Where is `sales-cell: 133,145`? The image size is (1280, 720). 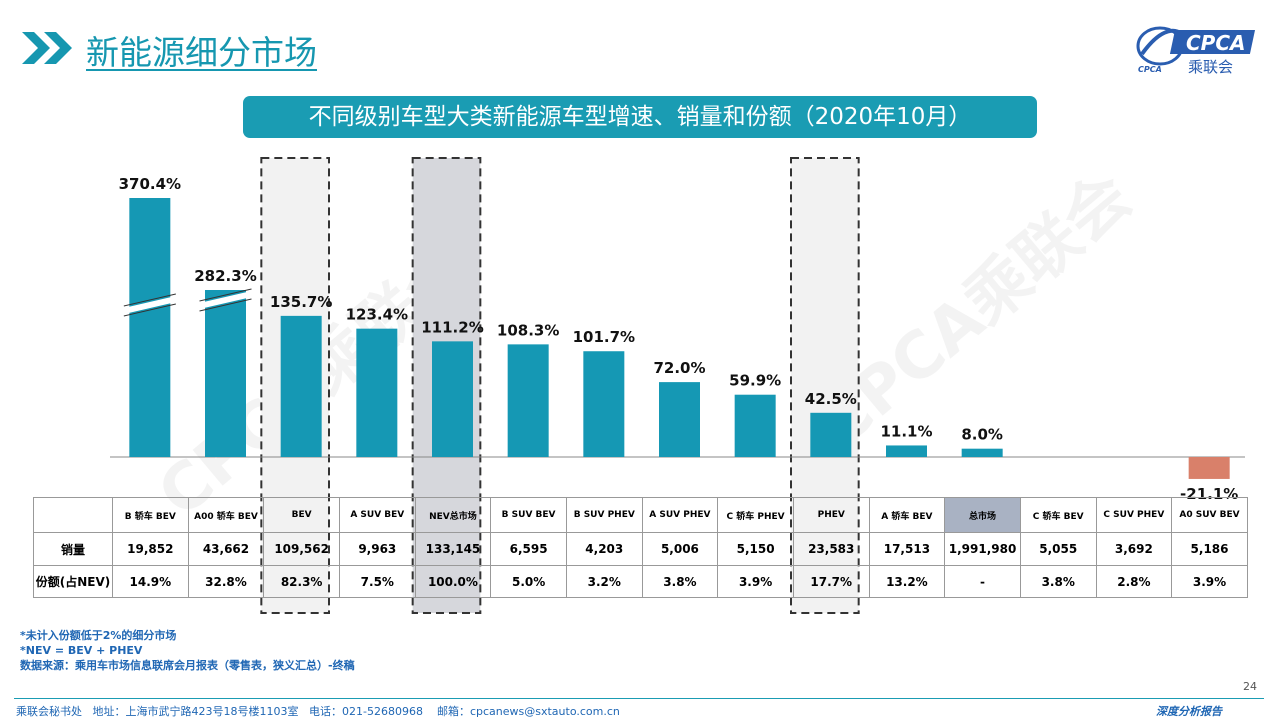 sales-cell: 133,145 is located at coordinates (453, 549).